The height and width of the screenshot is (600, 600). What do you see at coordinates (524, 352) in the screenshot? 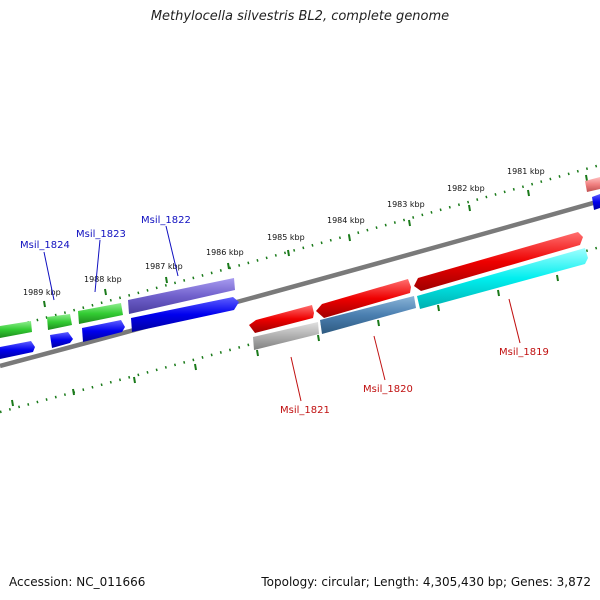
I see `gene-label-msil-1819: Msil_1819` at bounding box center [524, 352].